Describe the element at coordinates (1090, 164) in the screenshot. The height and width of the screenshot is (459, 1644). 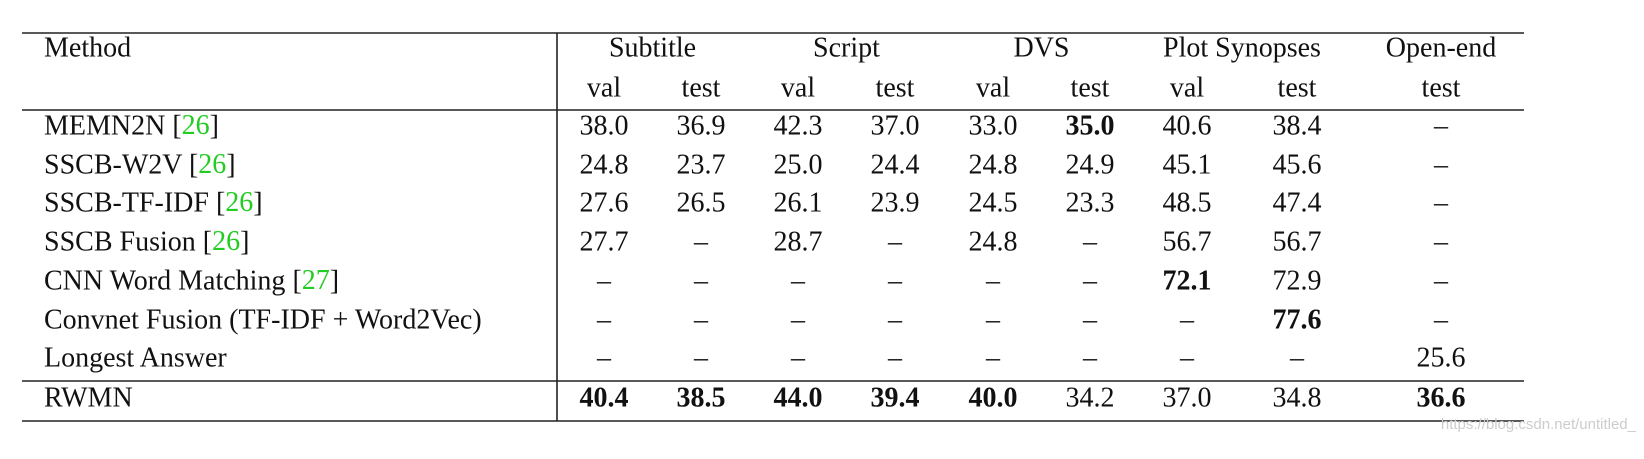
I see `cell: 24.9` at that location.